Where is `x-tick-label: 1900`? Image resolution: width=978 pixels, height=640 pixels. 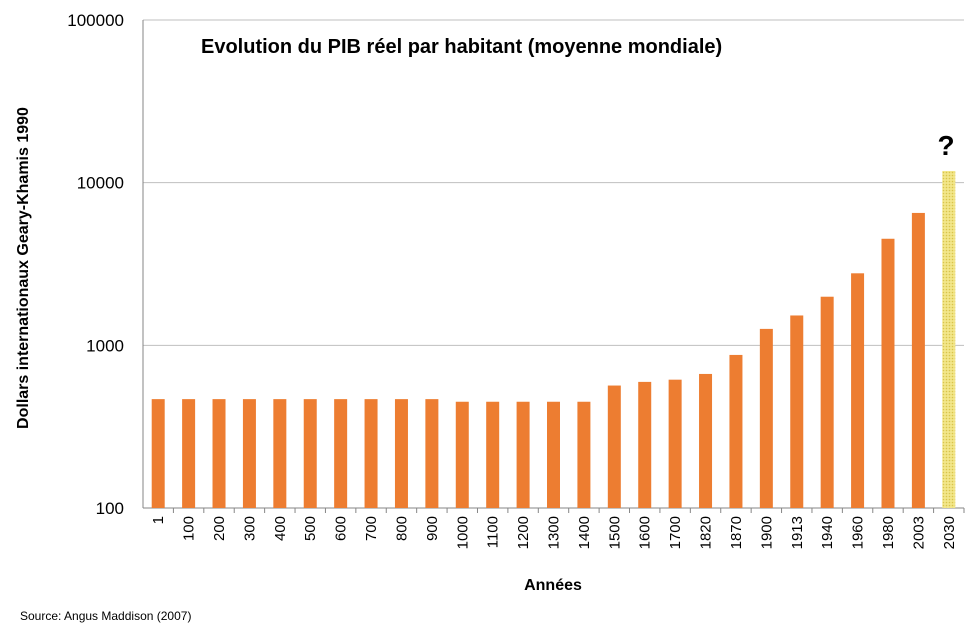 x-tick-label: 1900 is located at coordinates (766, 532).